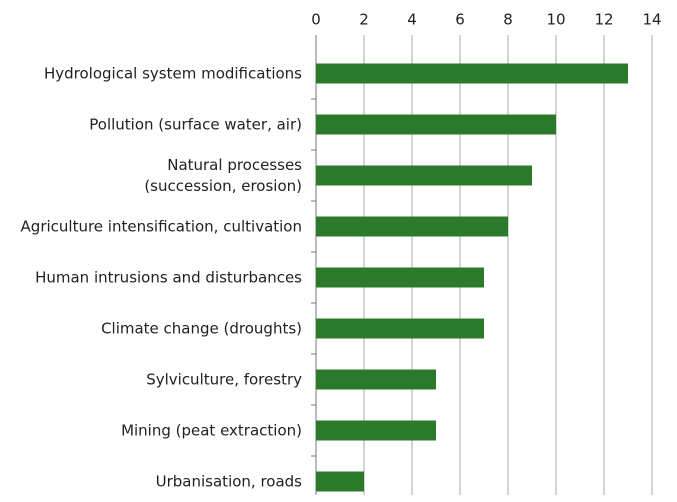 Image resolution: width=677 pixels, height=502 pixels. Describe the element at coordinates (201, 328) in the screenshot. I see `y-tick-label: Climate change (droughts)` at that location.